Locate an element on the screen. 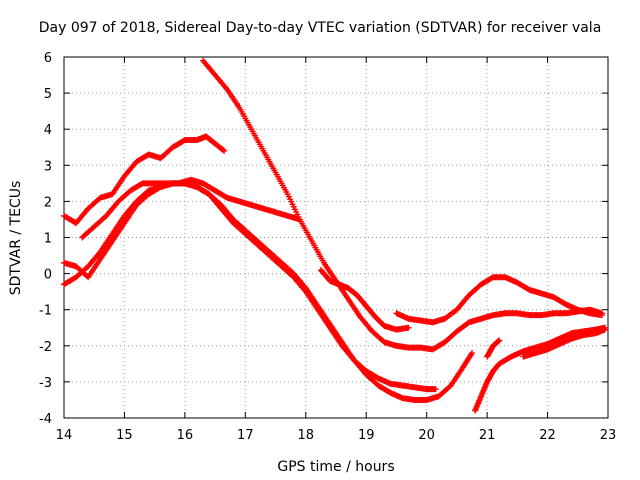  x-axis-label: GPS time / hours is located at coordinates (335, 467).